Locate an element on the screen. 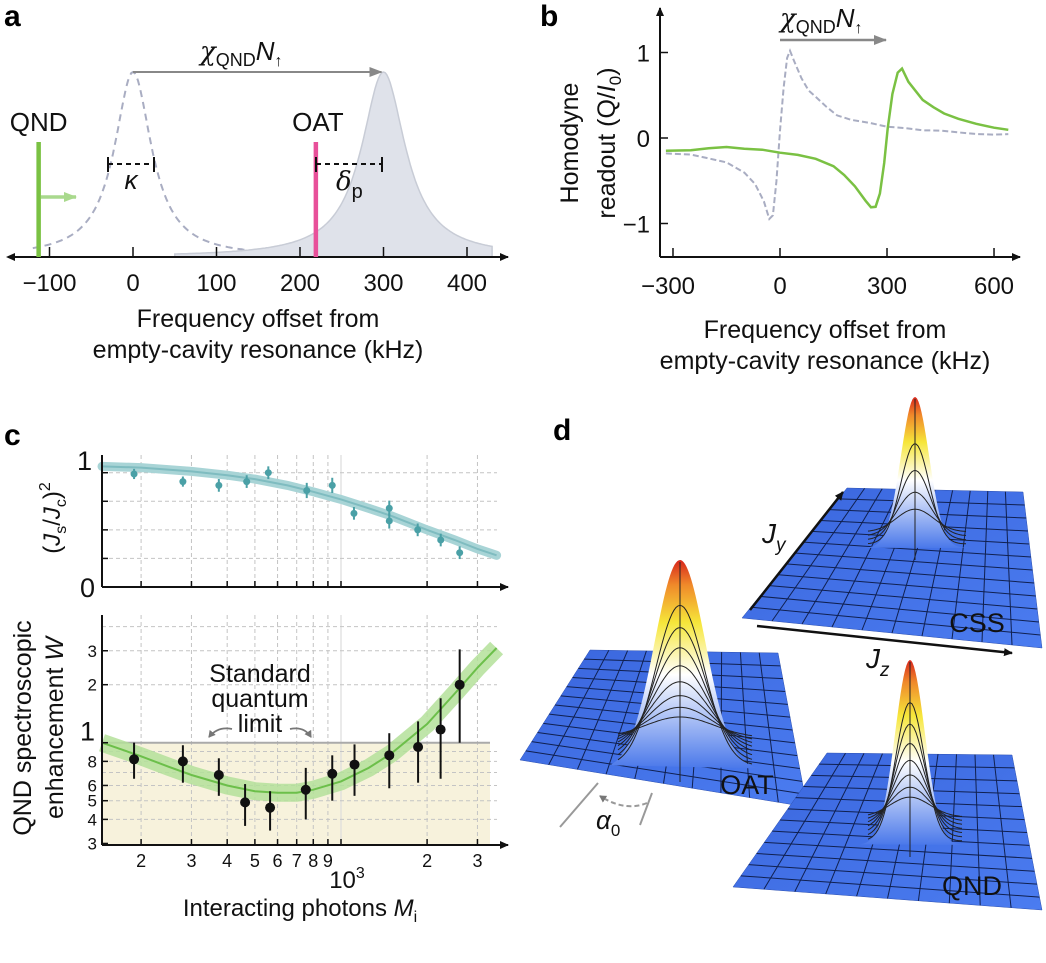 The width and height of the screenshot is (1046, 963). delta-p-label: δp is located at coordinates (349, 185).